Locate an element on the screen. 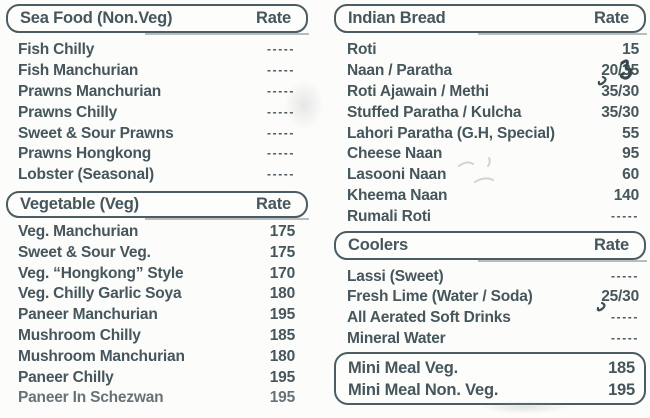 This screenshot has width=650, height=418. seafood-section-header: Sea Food (Non.Veg) Rate is located at coordinates (157, 19).